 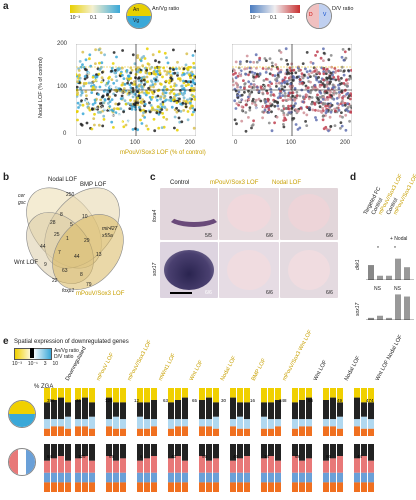 What do you see at coordinates (59, 253) in the screenshot?
I see `venn-count-10: 7` at bounding box center [59, 253].